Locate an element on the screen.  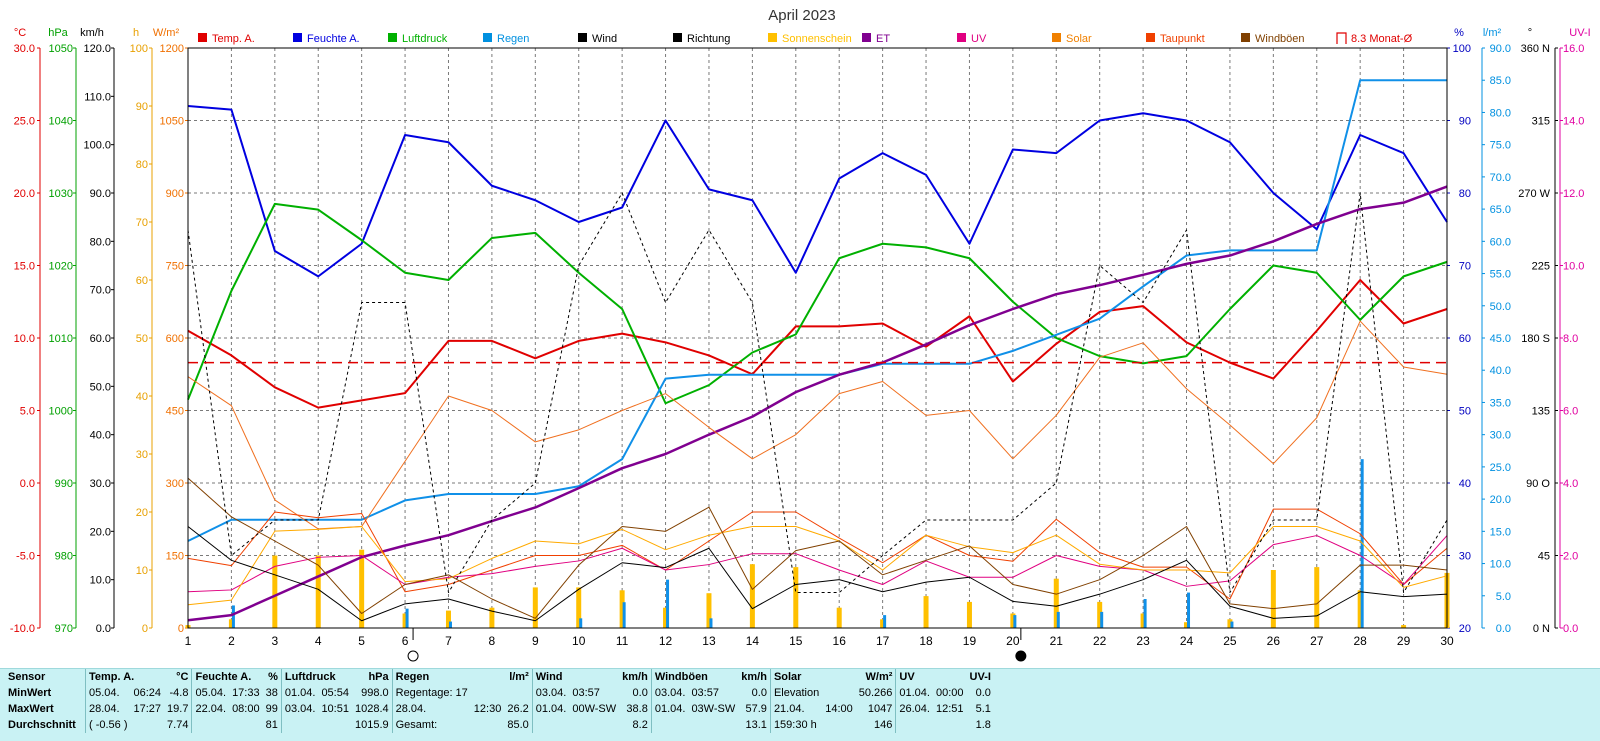
x-tick-label: 6 is located at coordinates (405, 641).